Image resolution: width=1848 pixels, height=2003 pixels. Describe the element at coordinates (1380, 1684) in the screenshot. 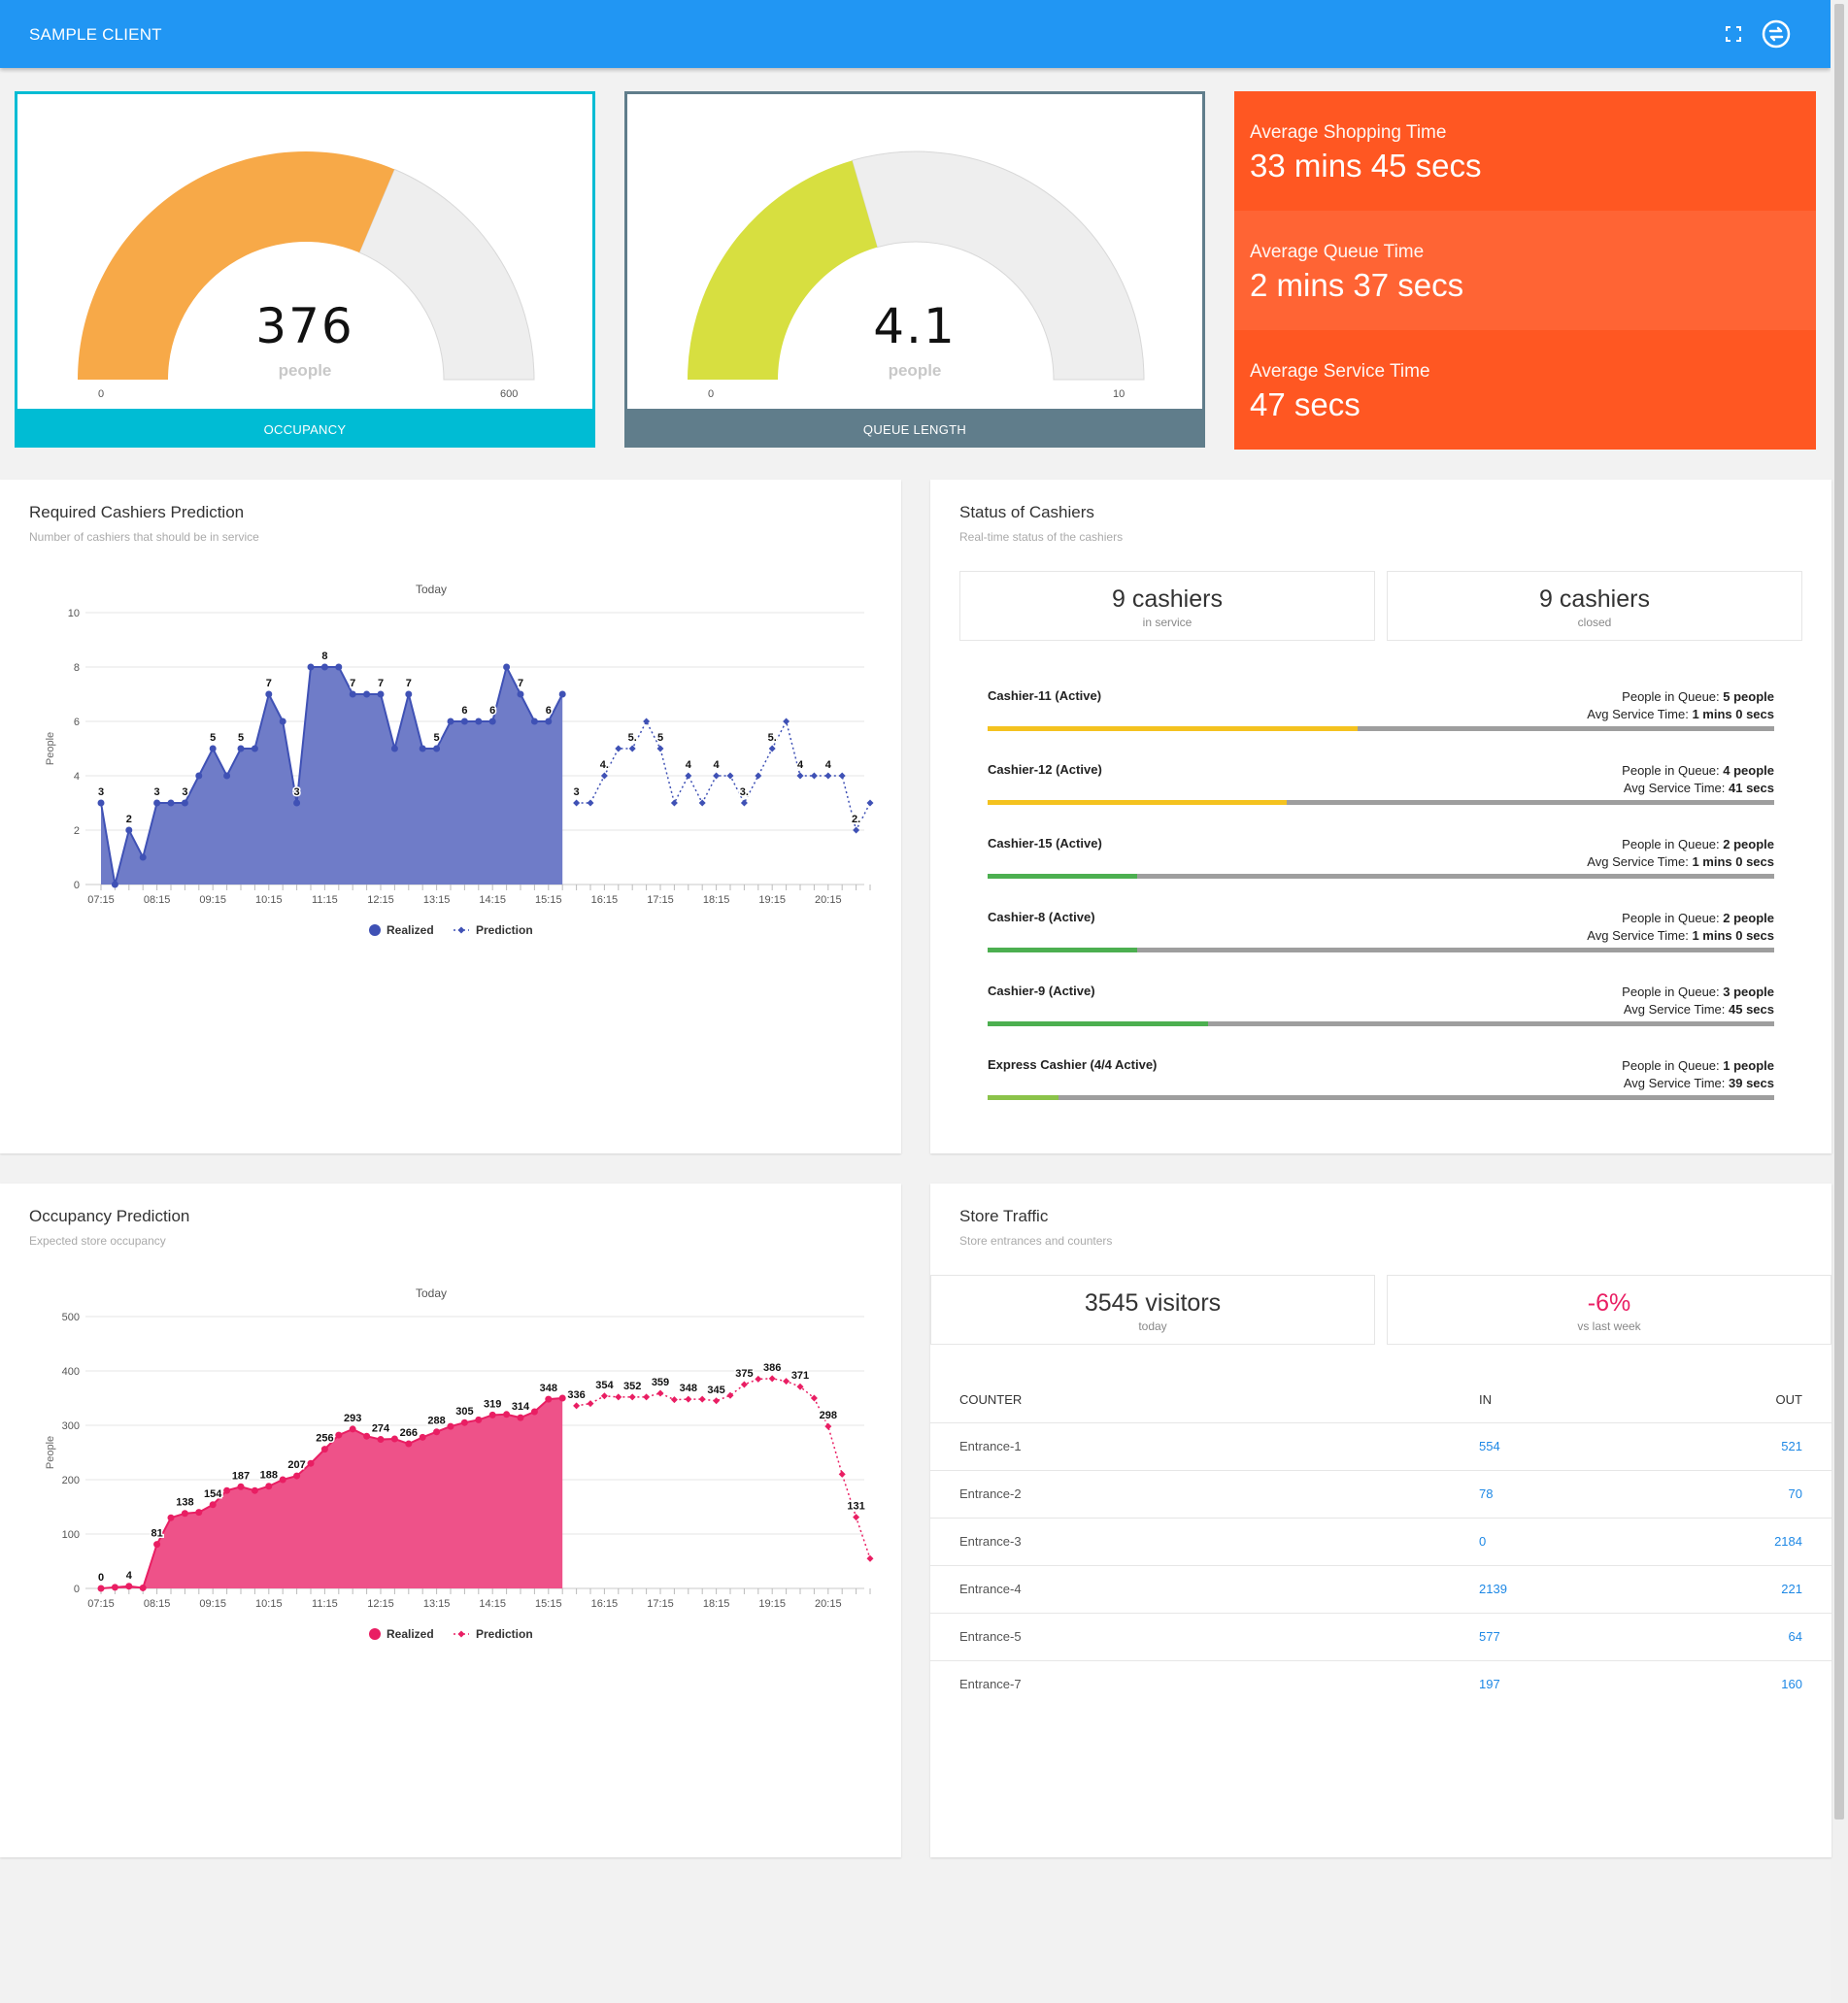

I see `table-row: Entrance-7 197 160` at that location.